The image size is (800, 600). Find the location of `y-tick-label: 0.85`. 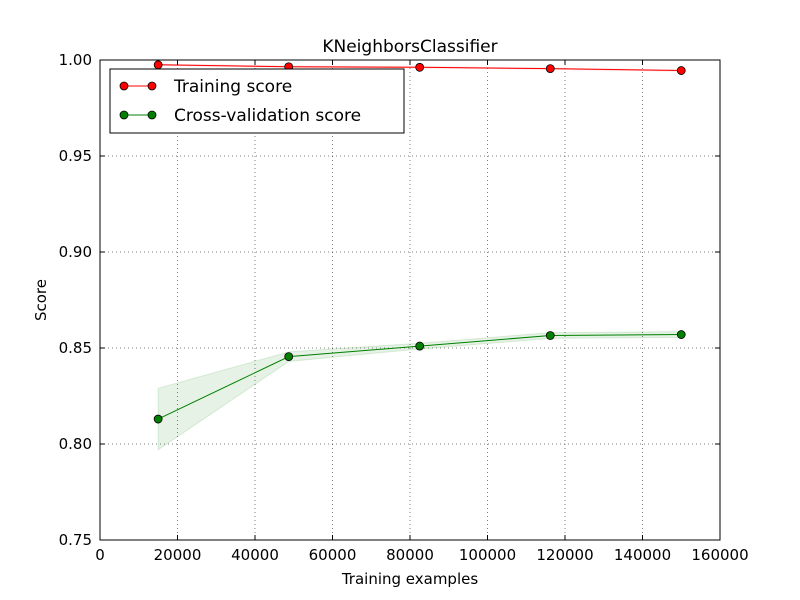

y-tick-label: 0.85 is located at coordinates (75, 348).